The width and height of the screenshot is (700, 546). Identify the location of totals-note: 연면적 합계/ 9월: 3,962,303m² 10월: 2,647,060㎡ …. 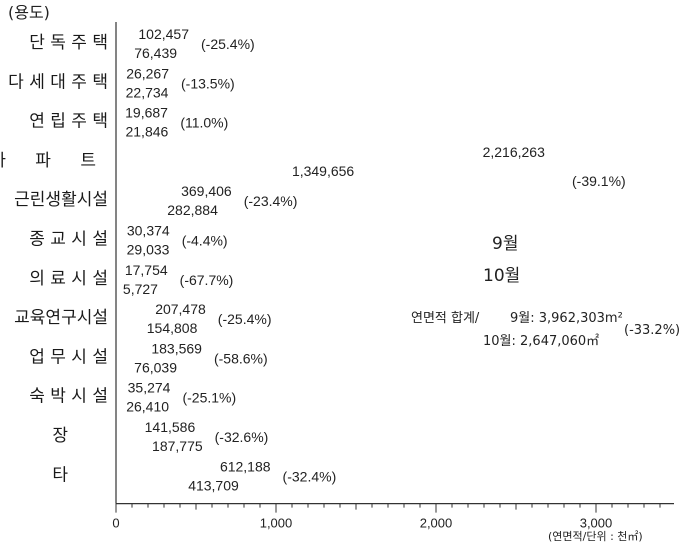
(545, 330).